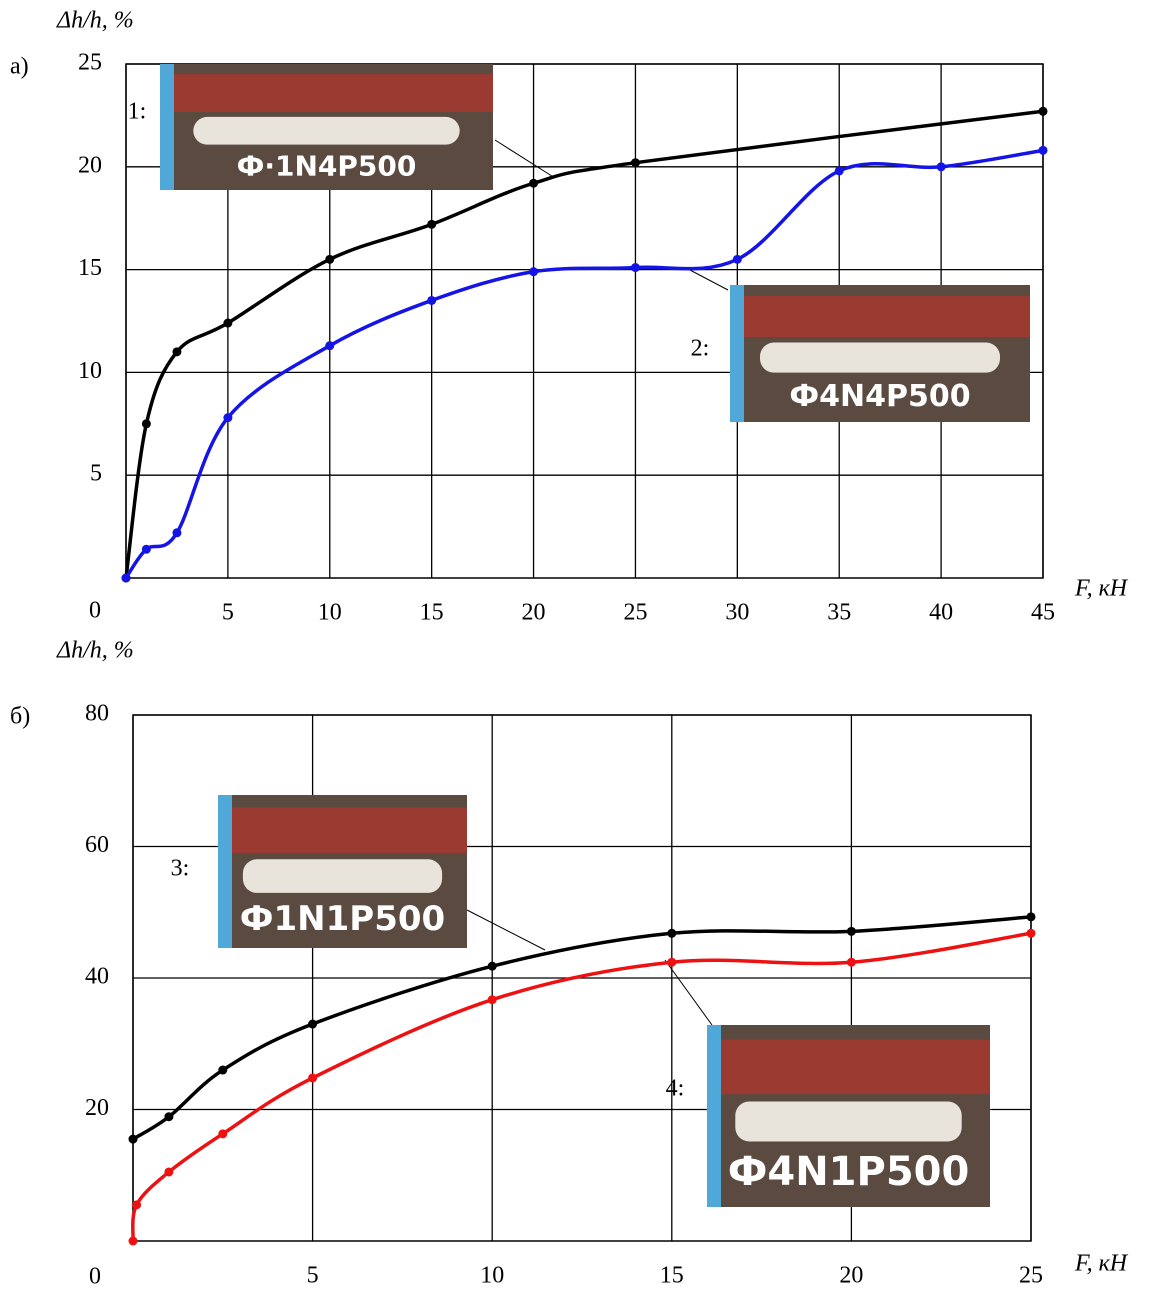 The height and width of the screenshot is (1292, 1152). I want to click on photo-caption: Ф1N1P500, so click(342, 919).